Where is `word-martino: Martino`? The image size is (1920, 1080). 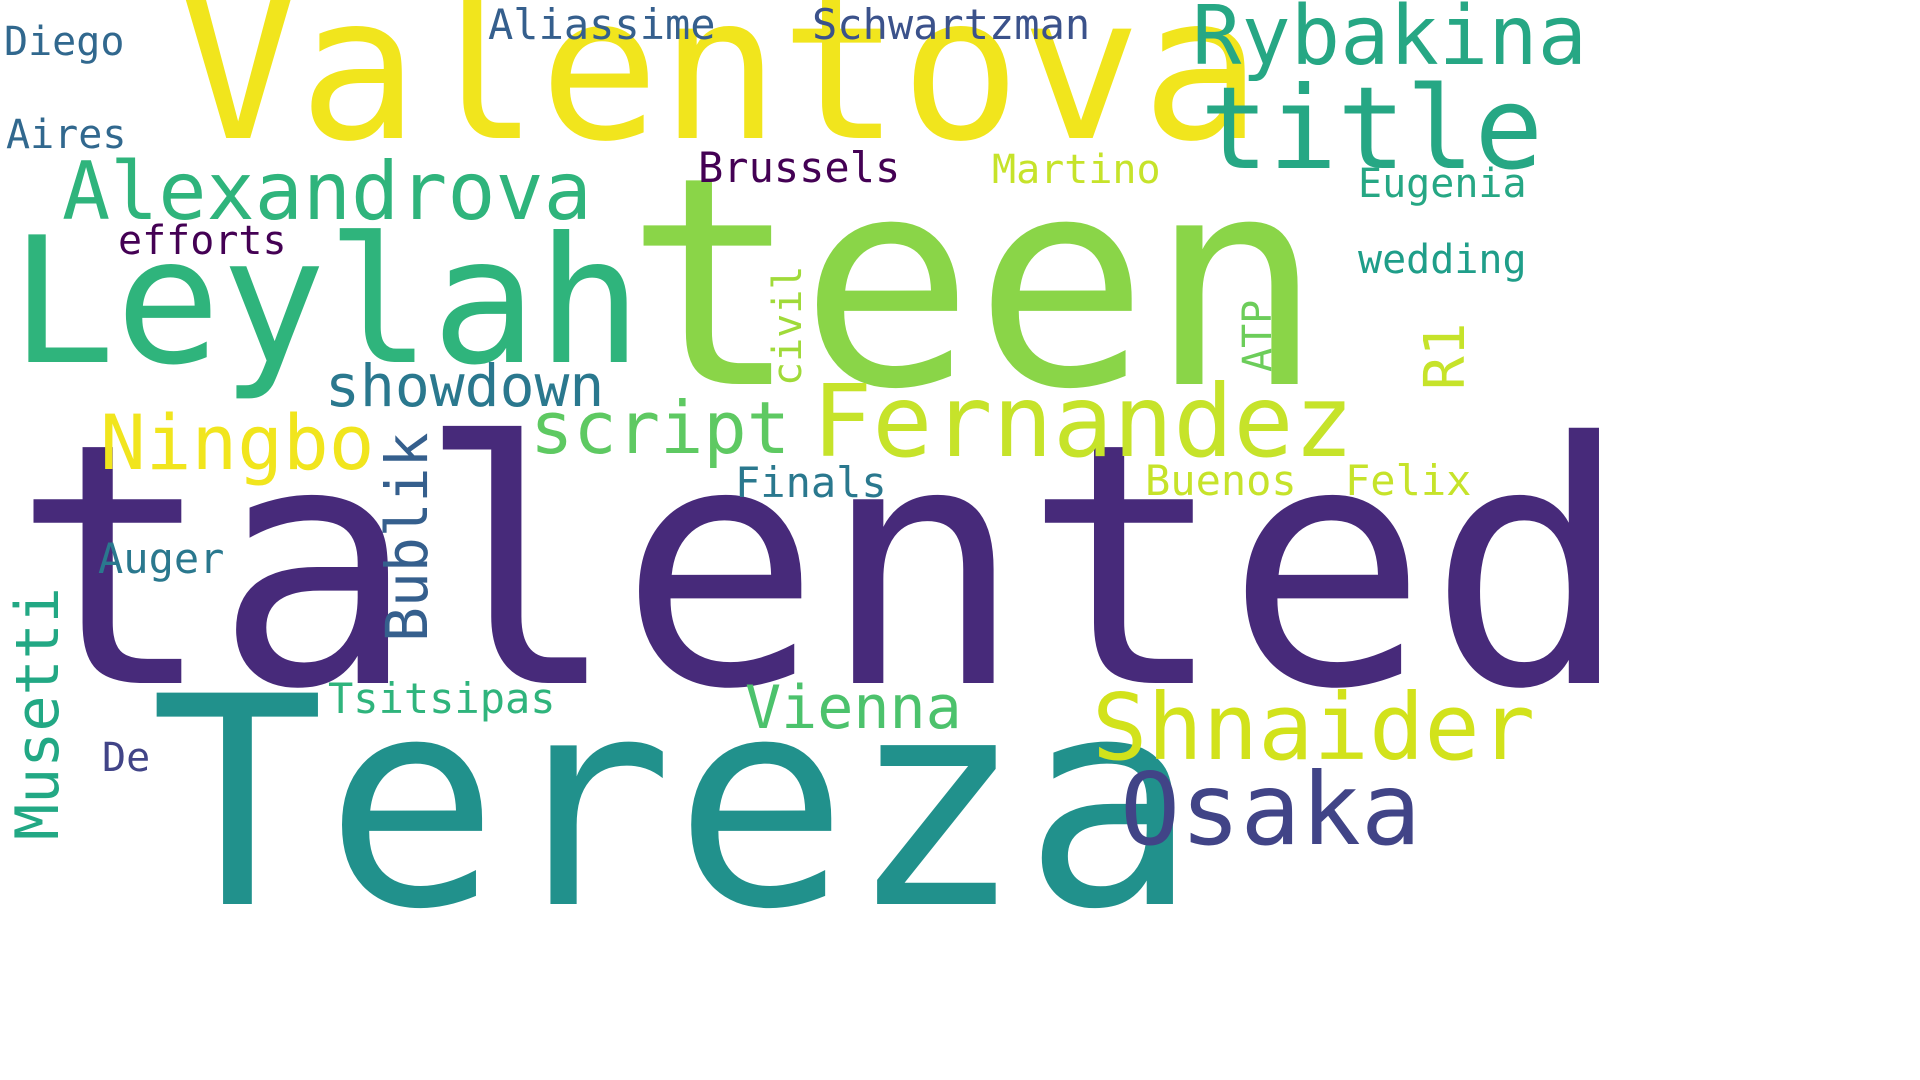
word-martino: Martino is located at coordinates (1076, 170).